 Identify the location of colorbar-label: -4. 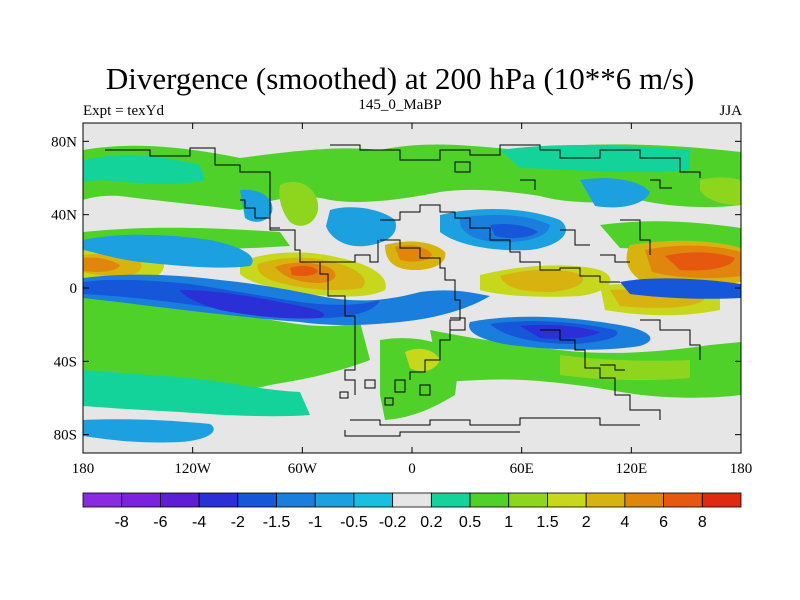
(199, 522).